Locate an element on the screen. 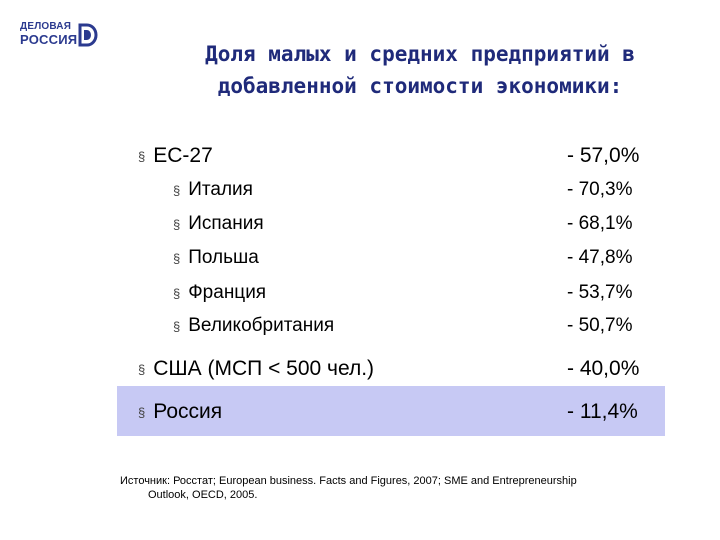  item-value: - 47,8% is located at coordinates (600, 257).